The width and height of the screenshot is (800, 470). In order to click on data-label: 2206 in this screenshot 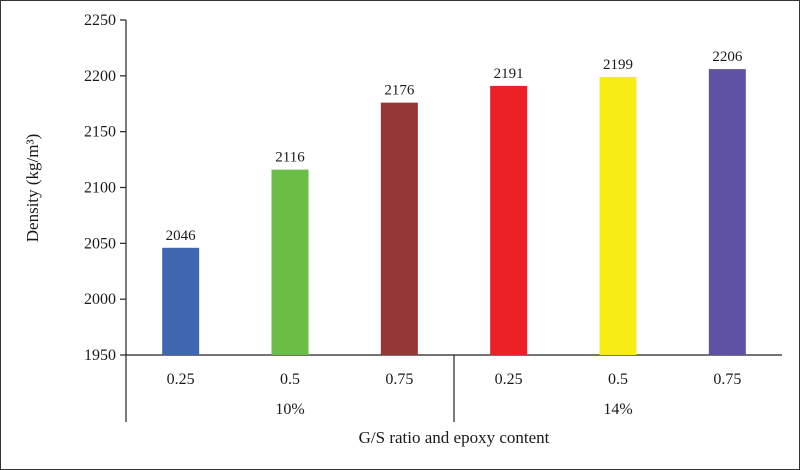, I will do `click(727, 57)`.